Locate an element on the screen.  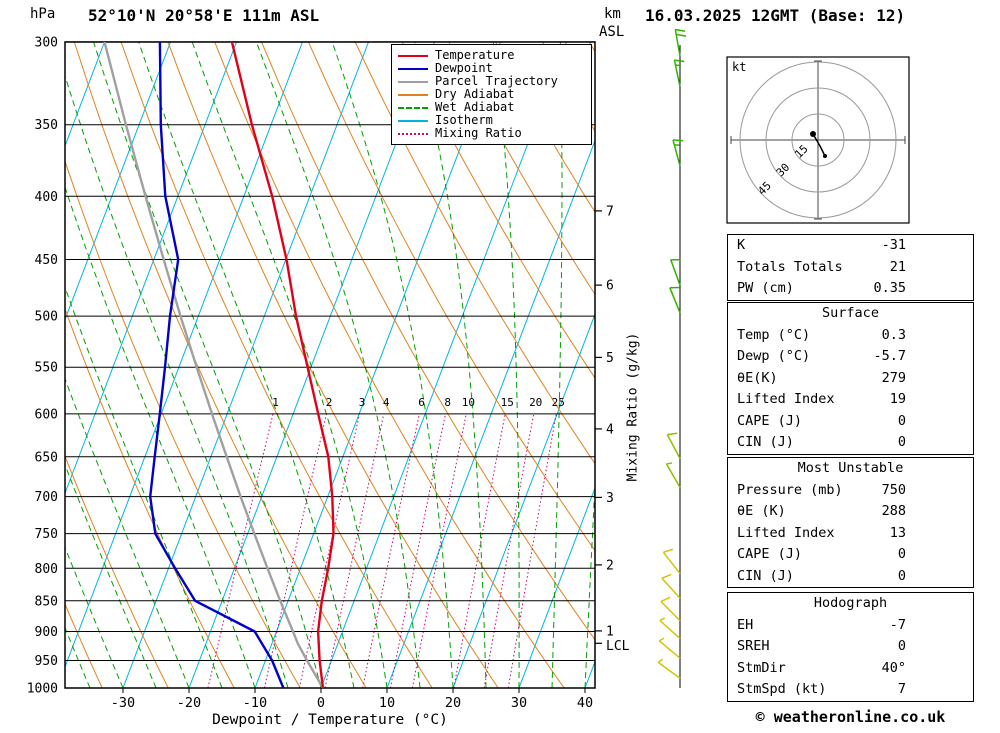
legend-label-dewpoint: Dewpoint is located at coordinates (464, 68).